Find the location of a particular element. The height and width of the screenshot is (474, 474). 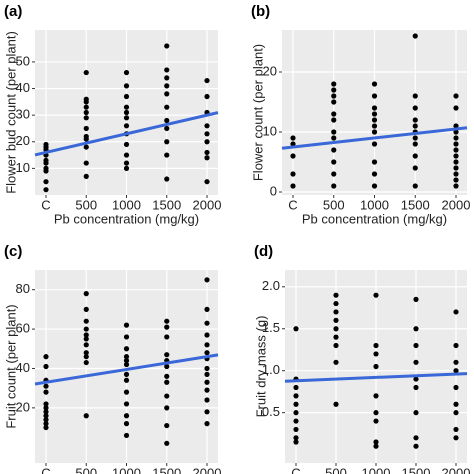

y-tick-label: 0.5 is located at coordinates (271, 411).